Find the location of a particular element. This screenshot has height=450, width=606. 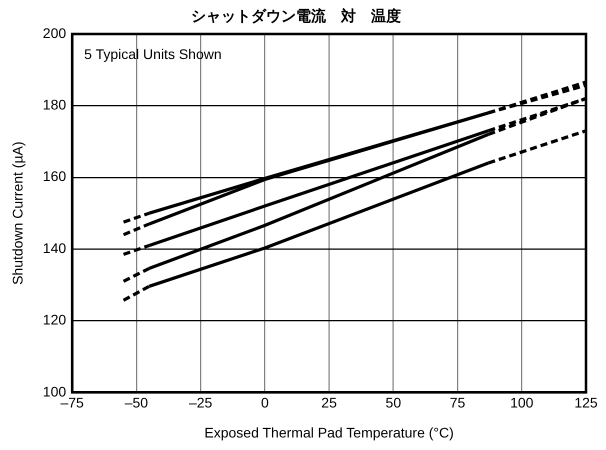

annotation: 5 Typical Units Shown is located at coordinates (153, 54).